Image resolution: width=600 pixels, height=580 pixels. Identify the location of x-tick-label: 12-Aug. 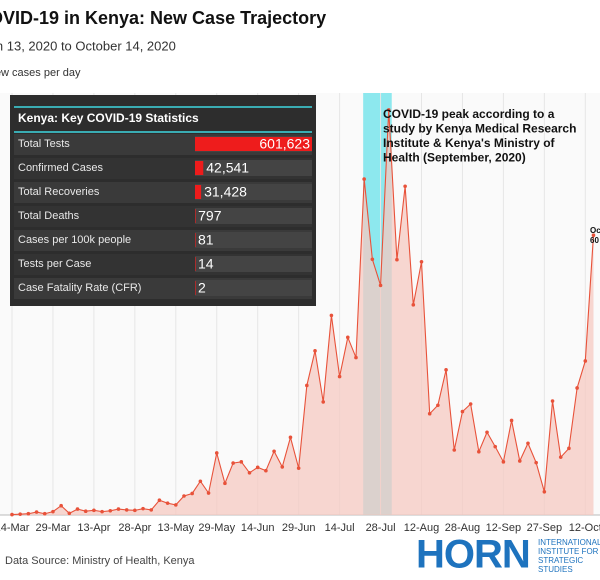
(421, 528).